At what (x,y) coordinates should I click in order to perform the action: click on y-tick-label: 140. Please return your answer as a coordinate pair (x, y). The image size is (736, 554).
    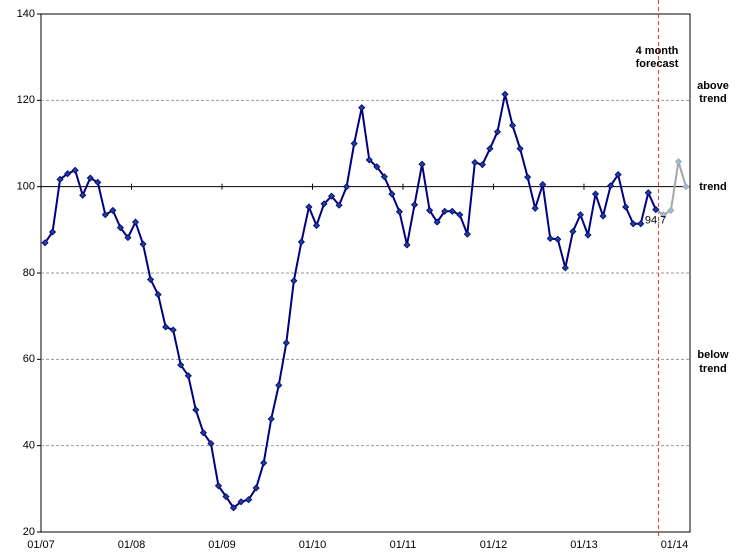
    Looking at the image, I should click on (26, 14).